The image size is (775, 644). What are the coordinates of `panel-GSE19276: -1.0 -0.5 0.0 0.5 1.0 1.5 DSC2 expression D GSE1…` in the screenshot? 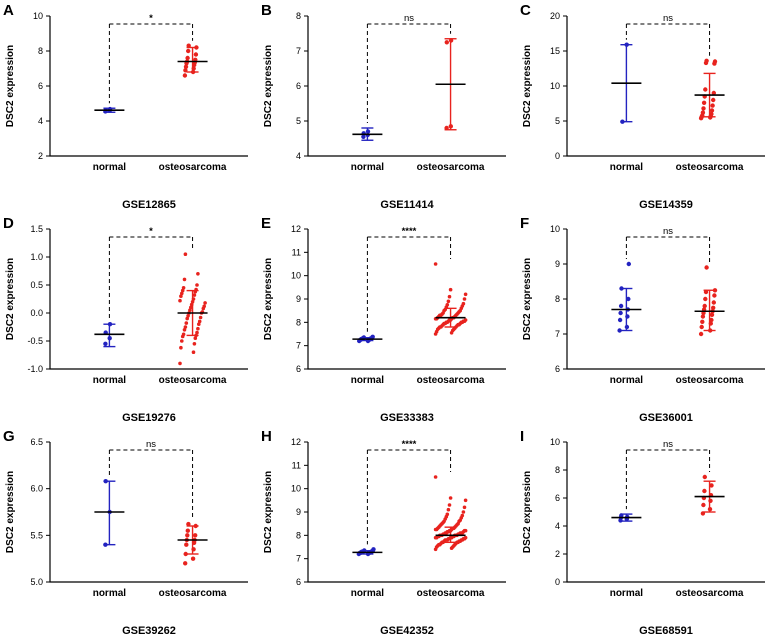 It's located at (129, 319).